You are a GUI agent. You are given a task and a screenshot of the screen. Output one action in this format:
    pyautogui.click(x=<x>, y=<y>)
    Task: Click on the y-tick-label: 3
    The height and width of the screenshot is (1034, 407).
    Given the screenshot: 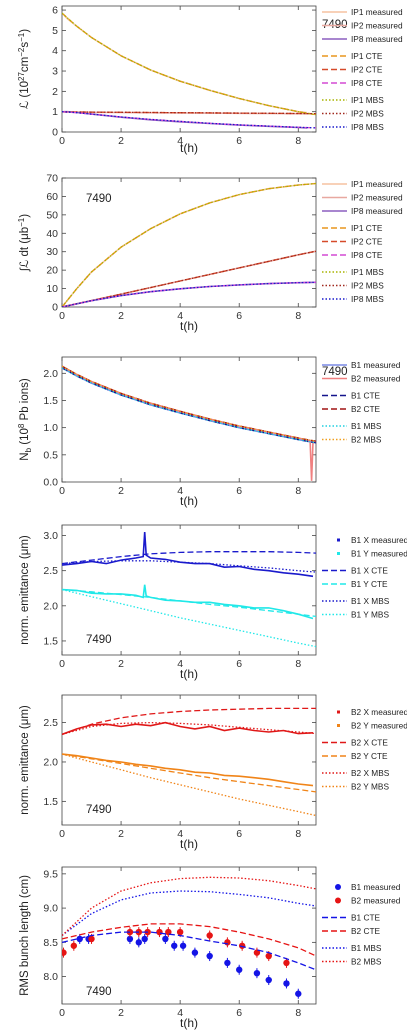 What is the action you would take?
    pyautogui.click(x=55, y=72)
    